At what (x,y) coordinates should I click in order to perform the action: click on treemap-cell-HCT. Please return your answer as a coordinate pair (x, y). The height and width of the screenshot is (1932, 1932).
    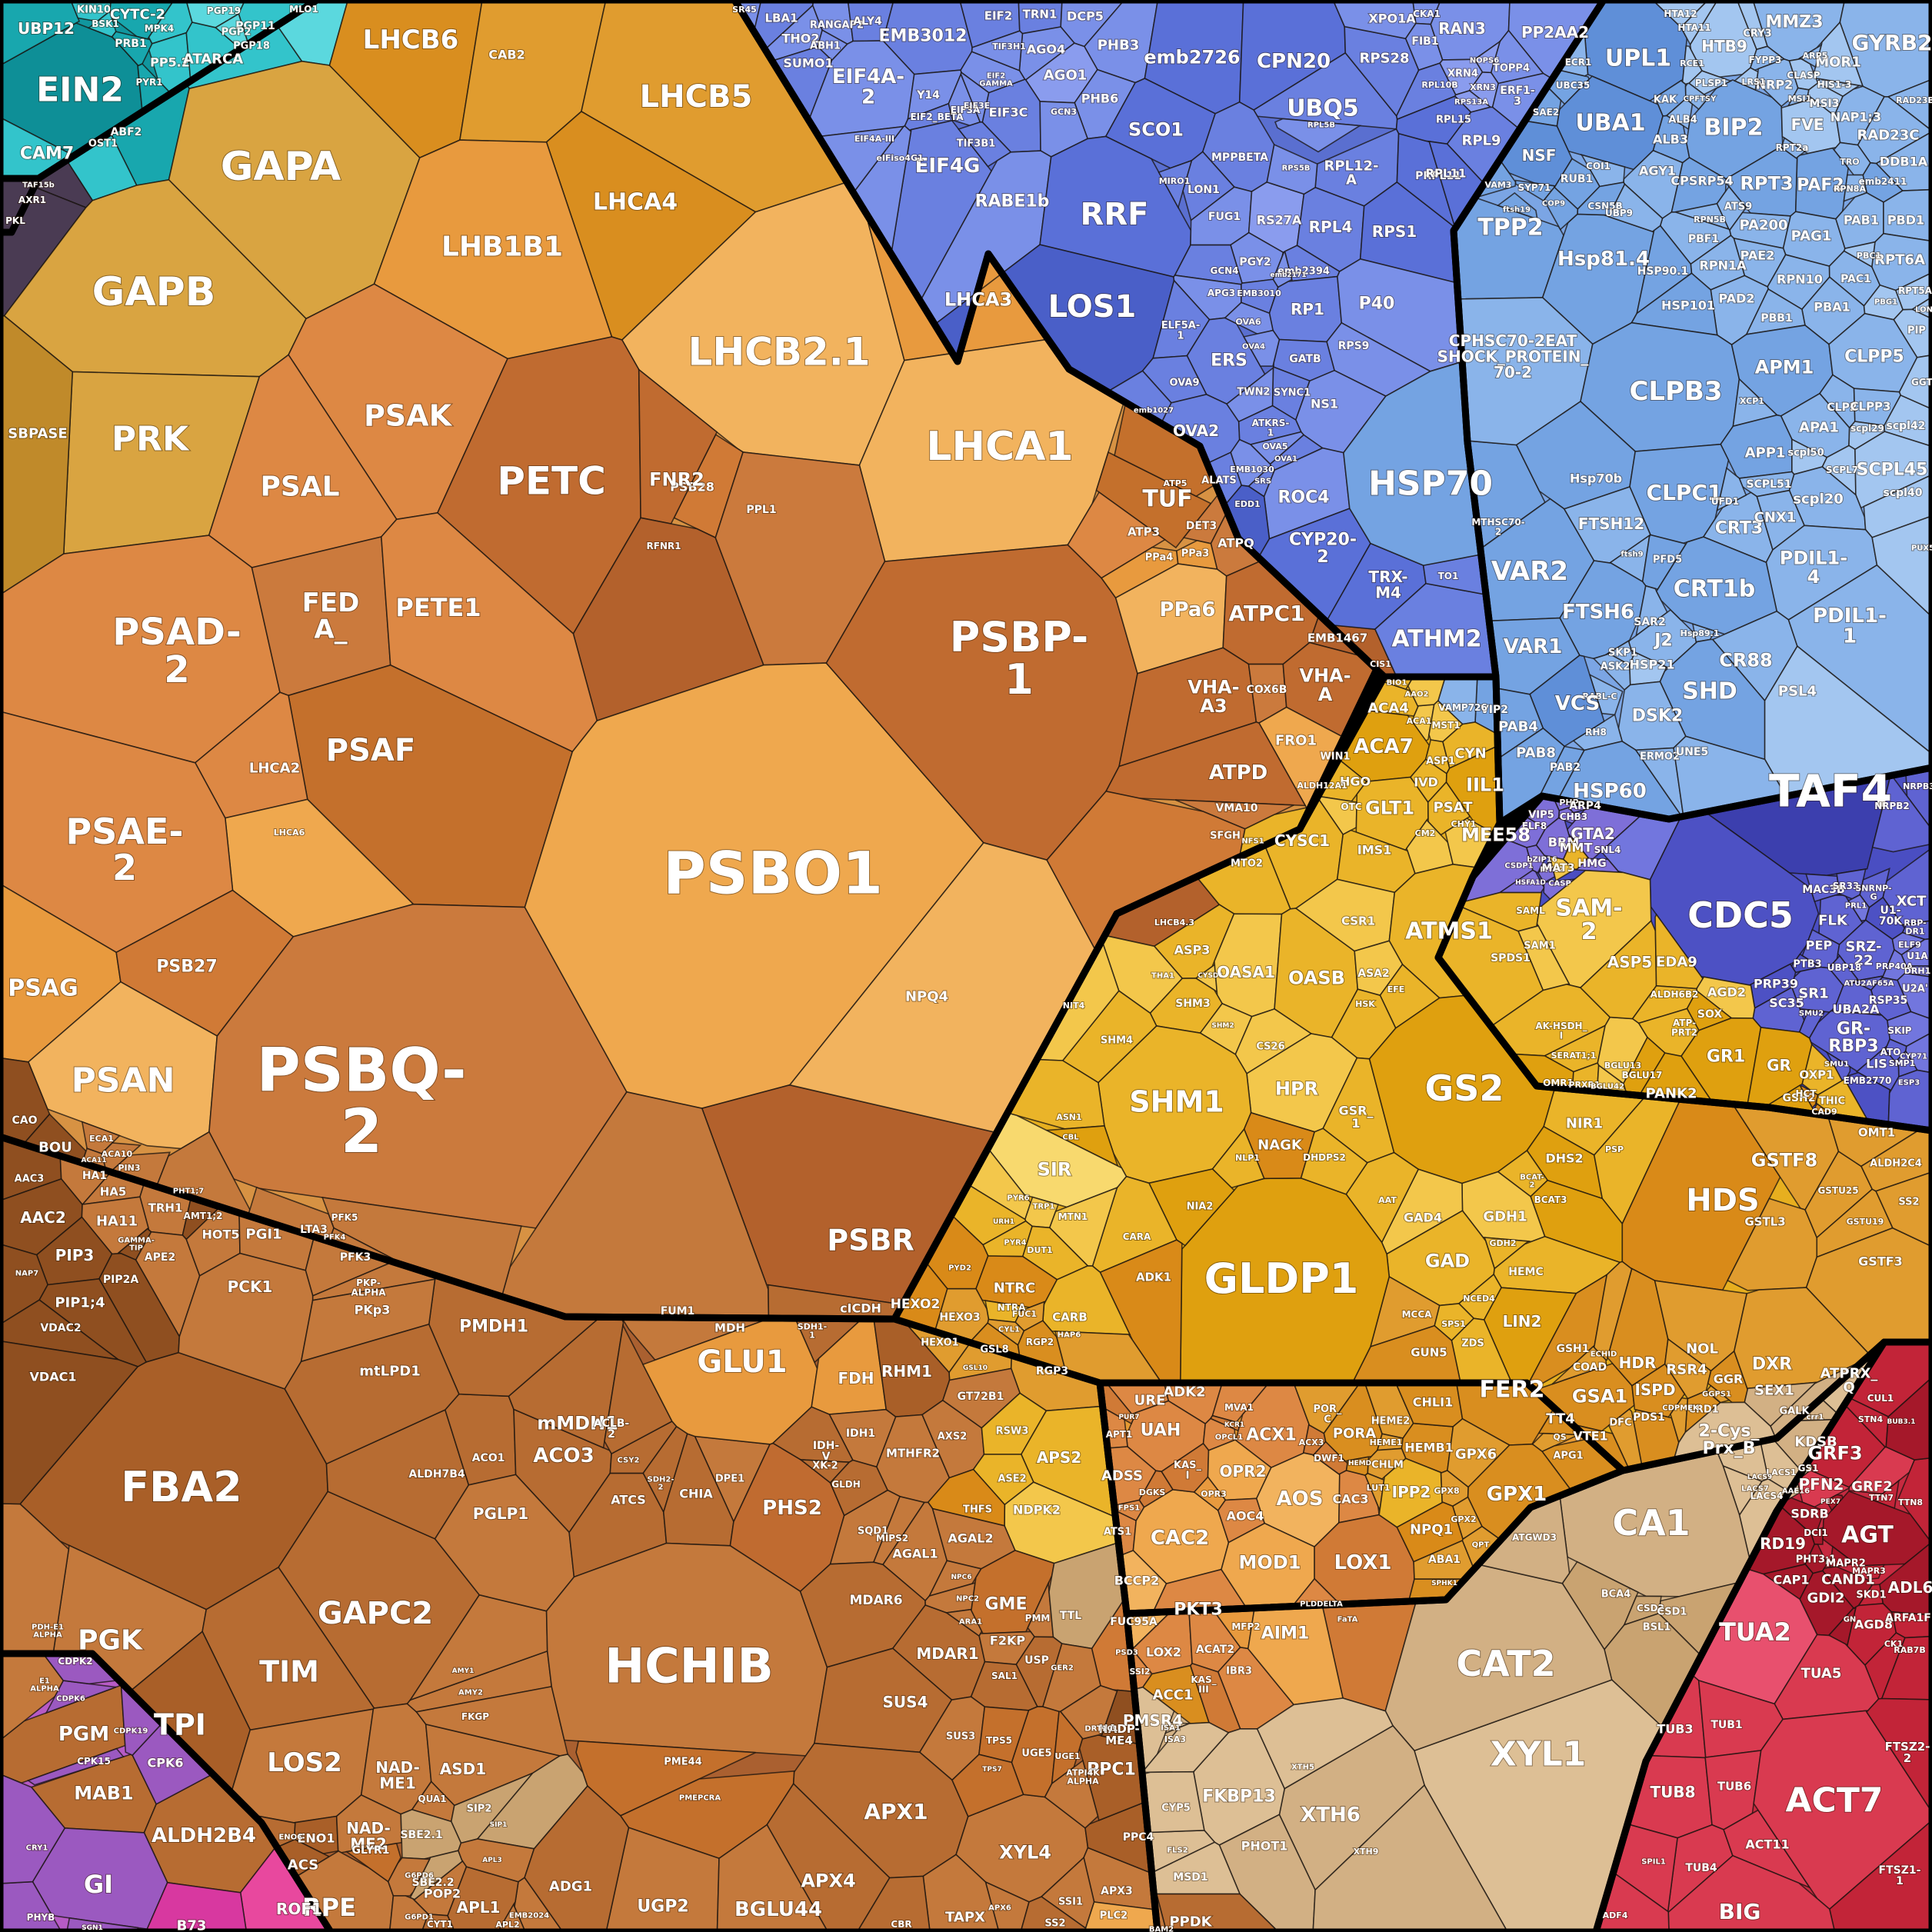
    Looking at the image, I should click on (1809, 1096).